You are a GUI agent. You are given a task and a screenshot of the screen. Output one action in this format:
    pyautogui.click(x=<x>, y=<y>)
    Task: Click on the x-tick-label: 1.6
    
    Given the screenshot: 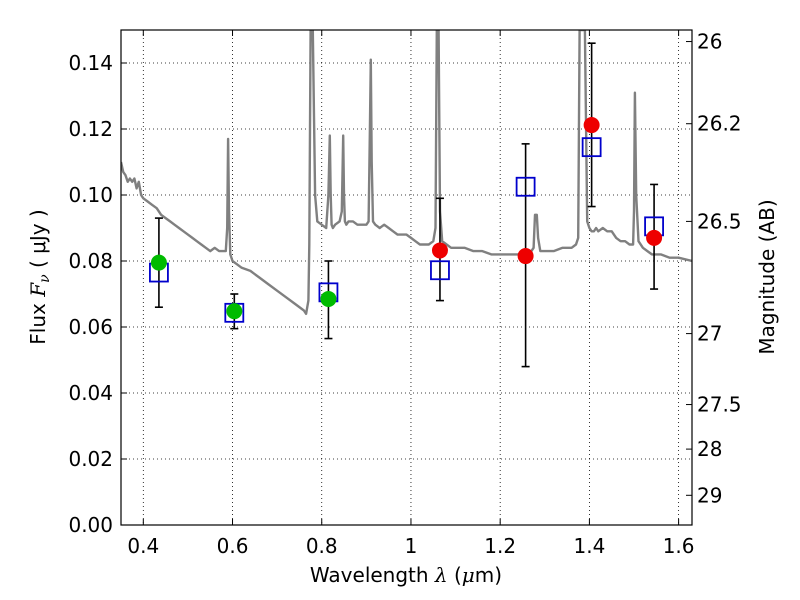 What is the action you would take?
    pyautogui.click(x=679, y=546)
    